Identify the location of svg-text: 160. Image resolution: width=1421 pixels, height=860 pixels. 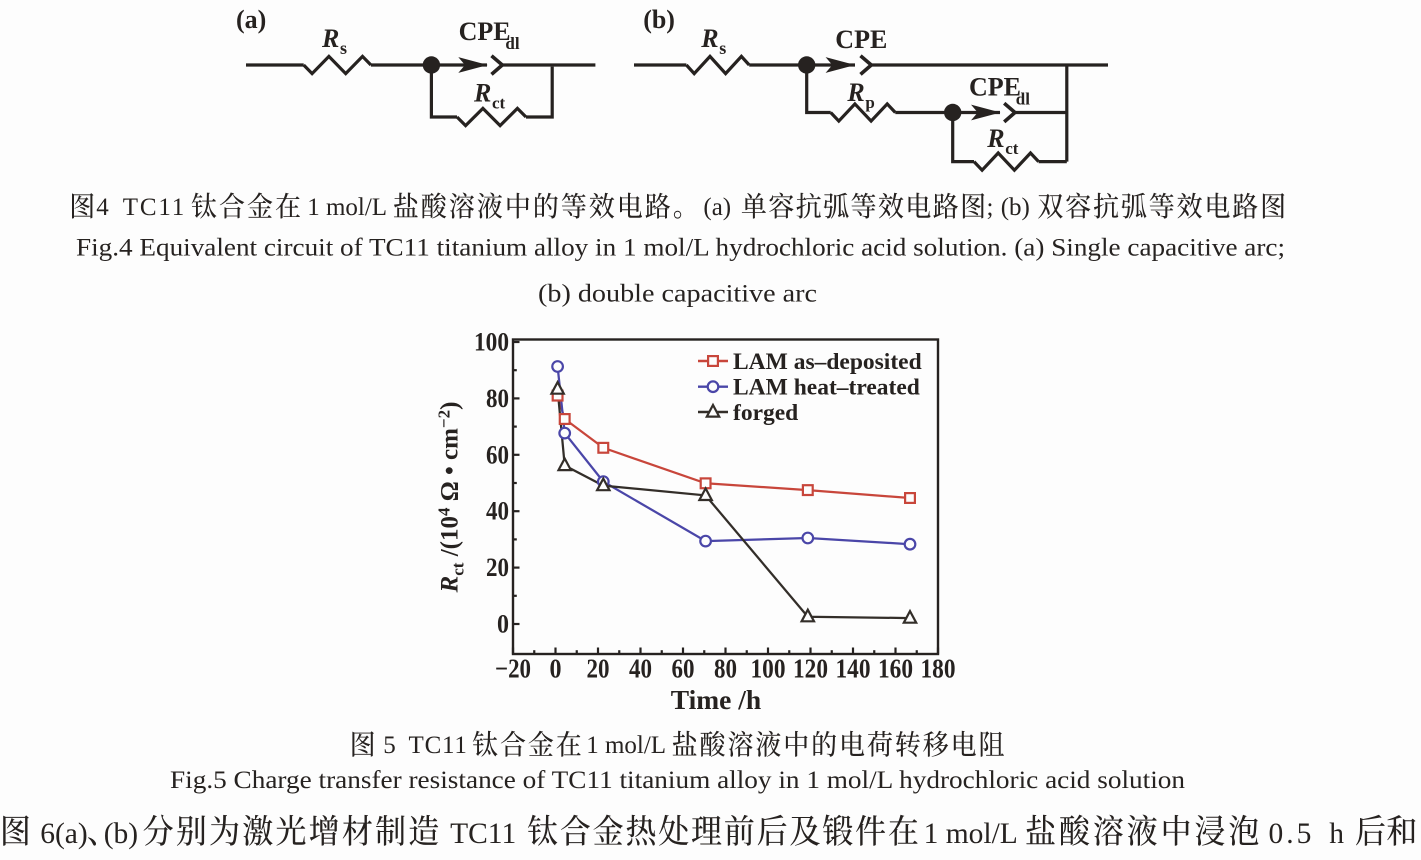
(895, 669).